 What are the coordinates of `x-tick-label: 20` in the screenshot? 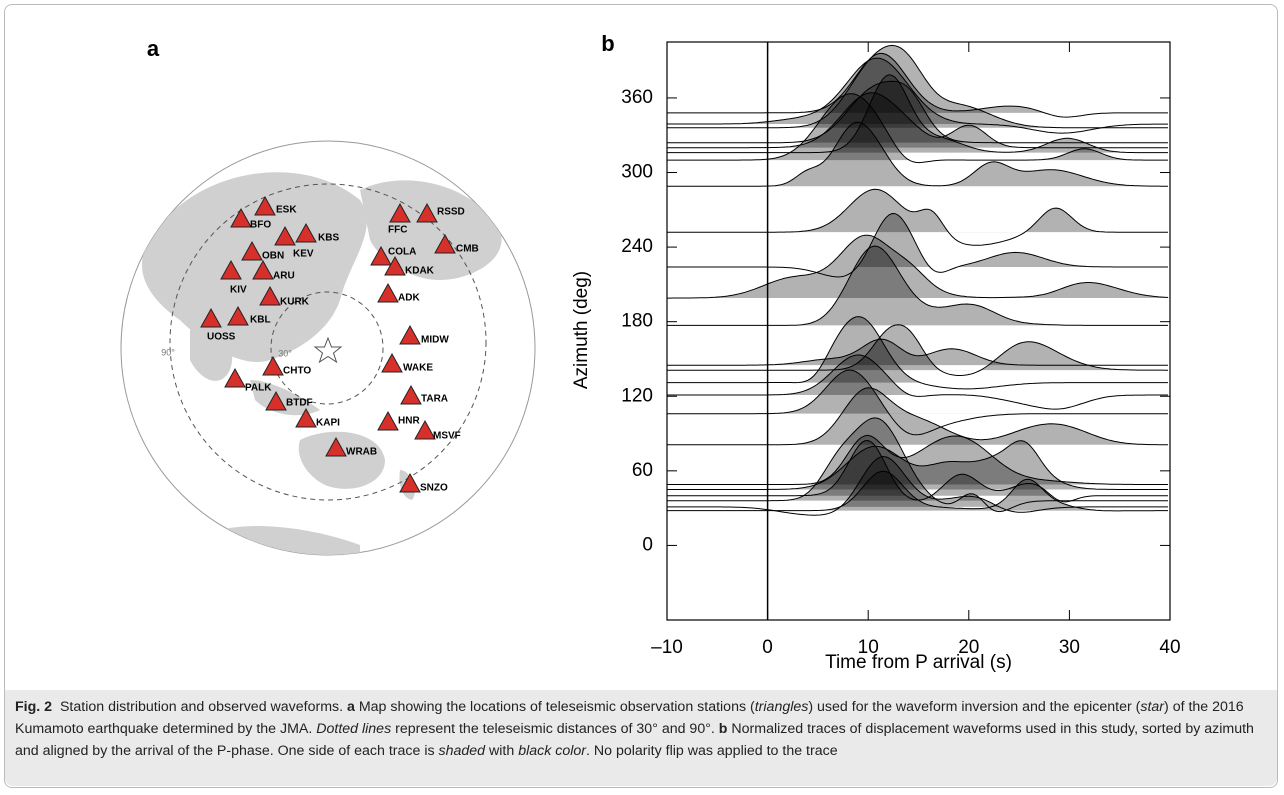 It's located at (968, 647).